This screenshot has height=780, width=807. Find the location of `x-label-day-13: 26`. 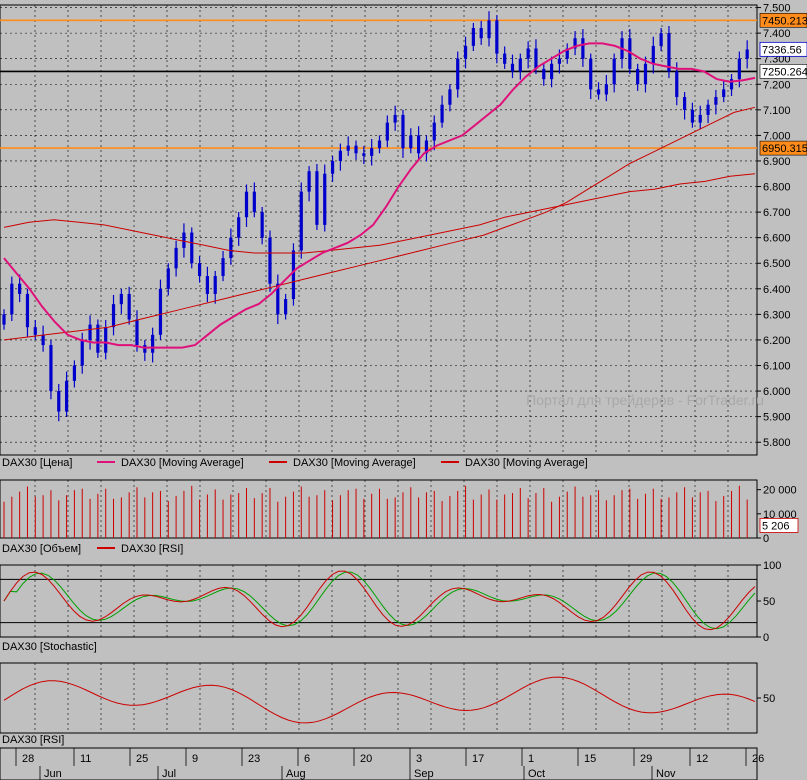

x-label-day-13: 26 is located at coordinates (758, 759).